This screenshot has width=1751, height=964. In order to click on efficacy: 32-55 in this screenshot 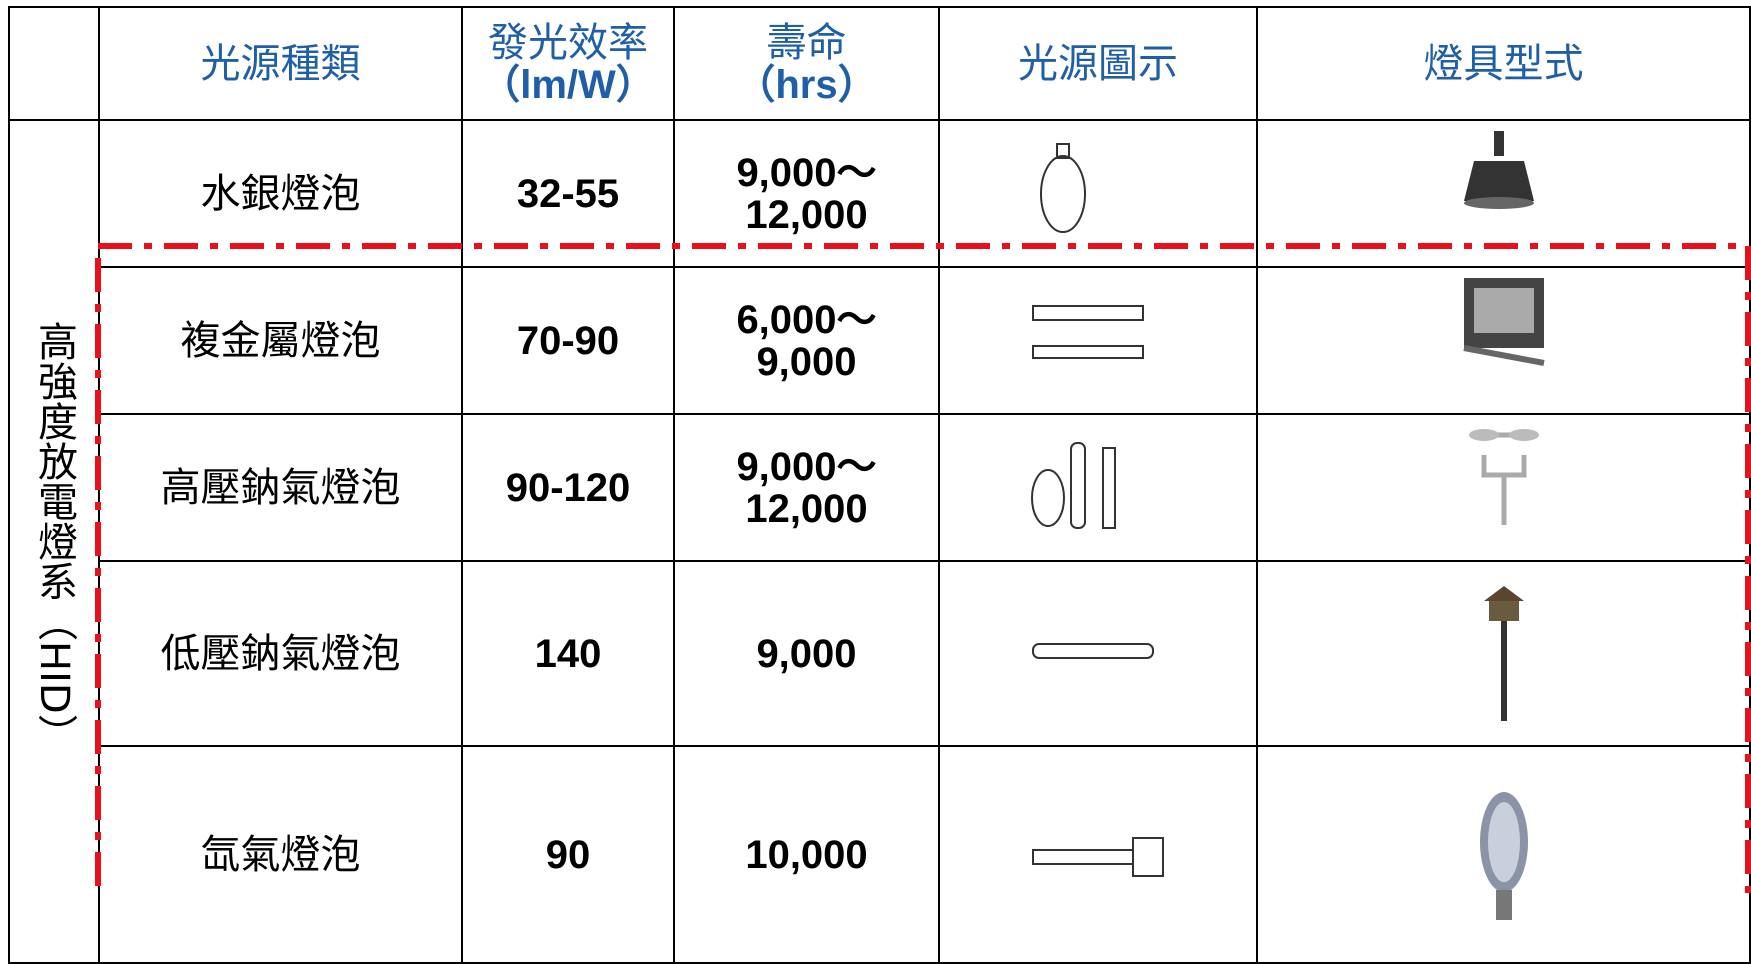, I will do `click(568, 193)`.